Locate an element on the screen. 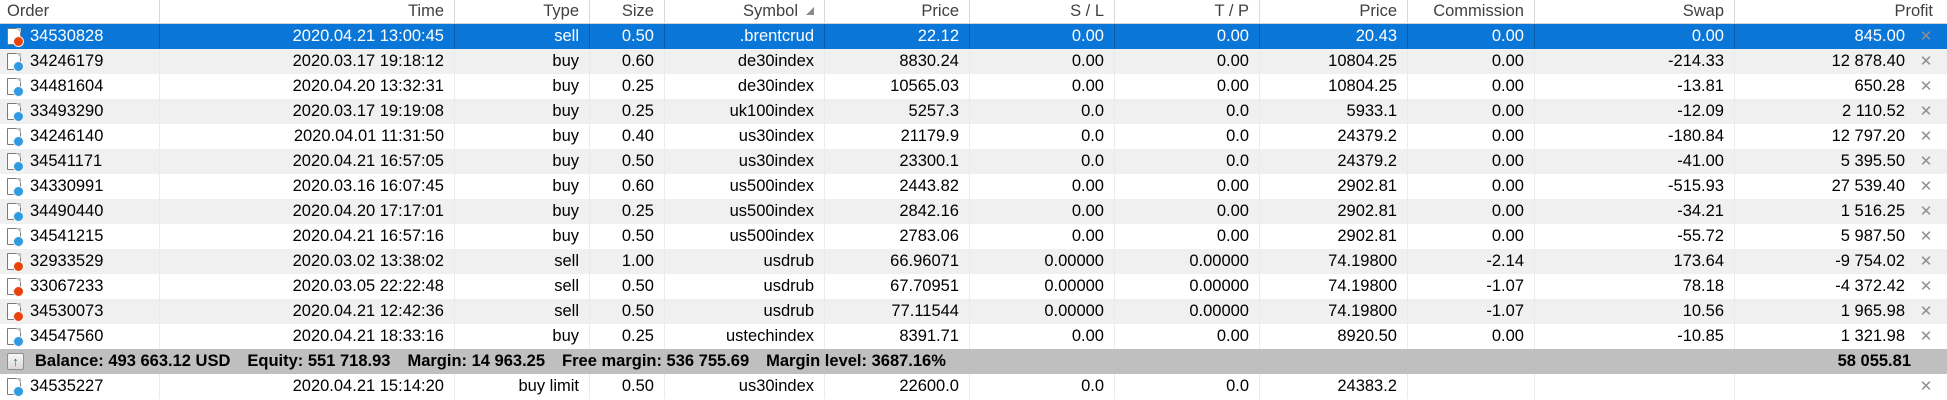 The width and height of the screenshot is (1947, 400). order-number: 33493290 is located at coordinates (67, 111).